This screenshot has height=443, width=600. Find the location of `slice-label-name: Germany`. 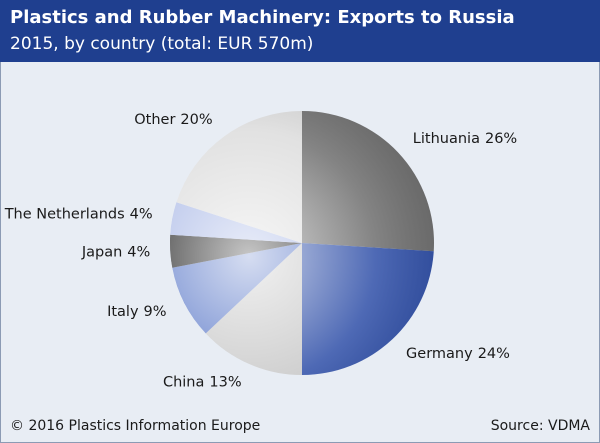

slice-label-name: Germany is located at coordinates (439, 354).